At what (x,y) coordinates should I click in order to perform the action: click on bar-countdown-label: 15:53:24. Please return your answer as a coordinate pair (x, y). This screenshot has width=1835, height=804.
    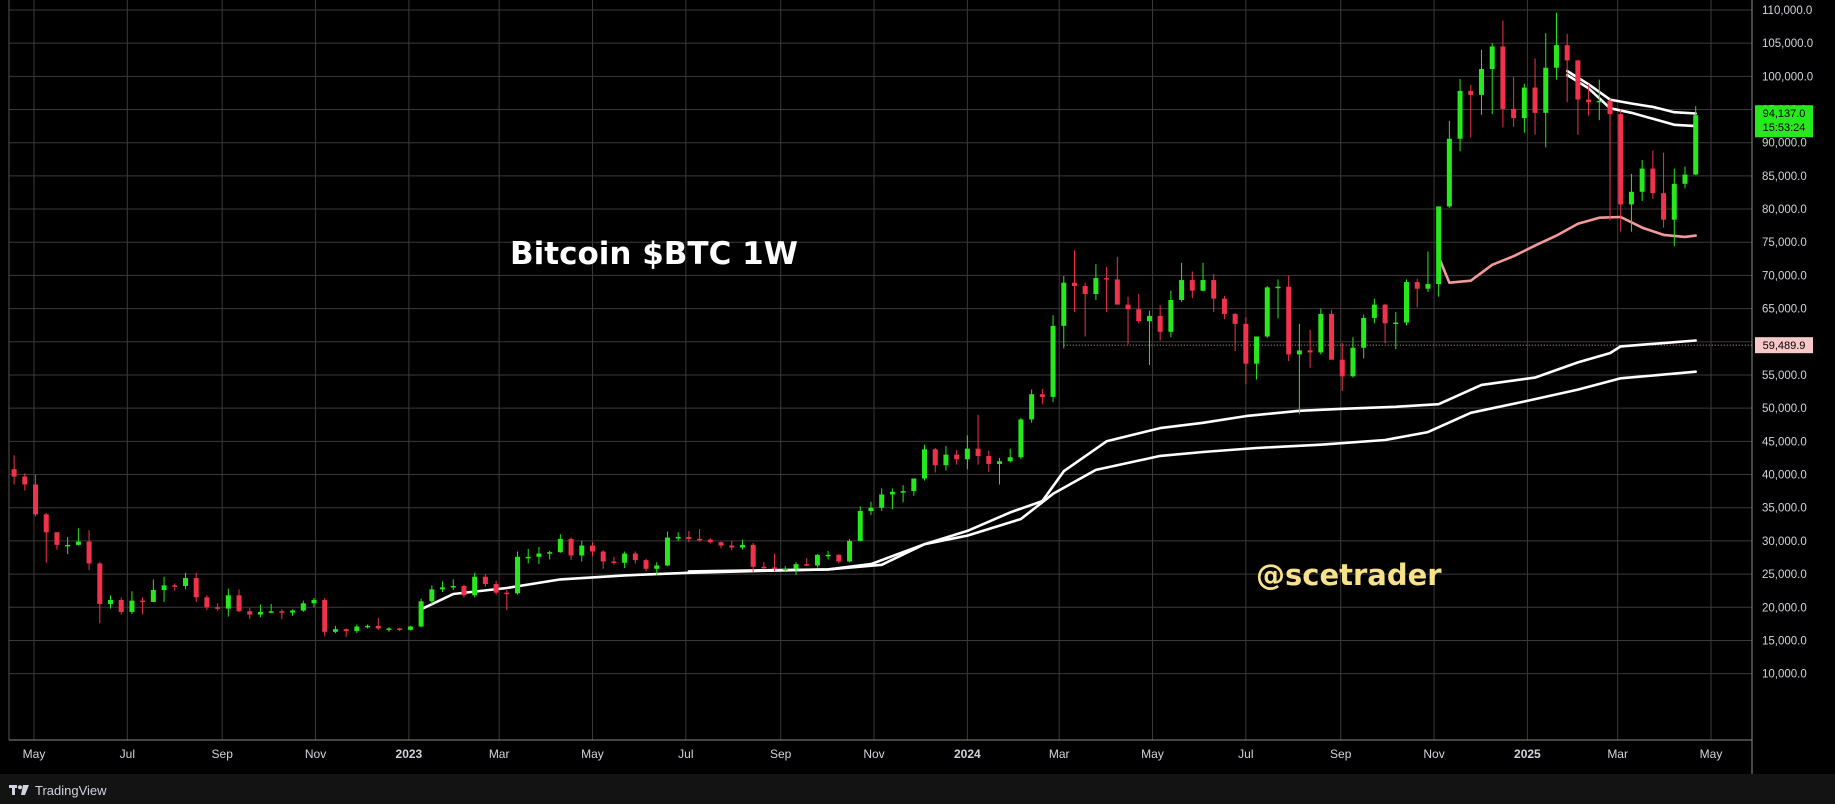
    Looking at the image, I should click on (1784, 128).